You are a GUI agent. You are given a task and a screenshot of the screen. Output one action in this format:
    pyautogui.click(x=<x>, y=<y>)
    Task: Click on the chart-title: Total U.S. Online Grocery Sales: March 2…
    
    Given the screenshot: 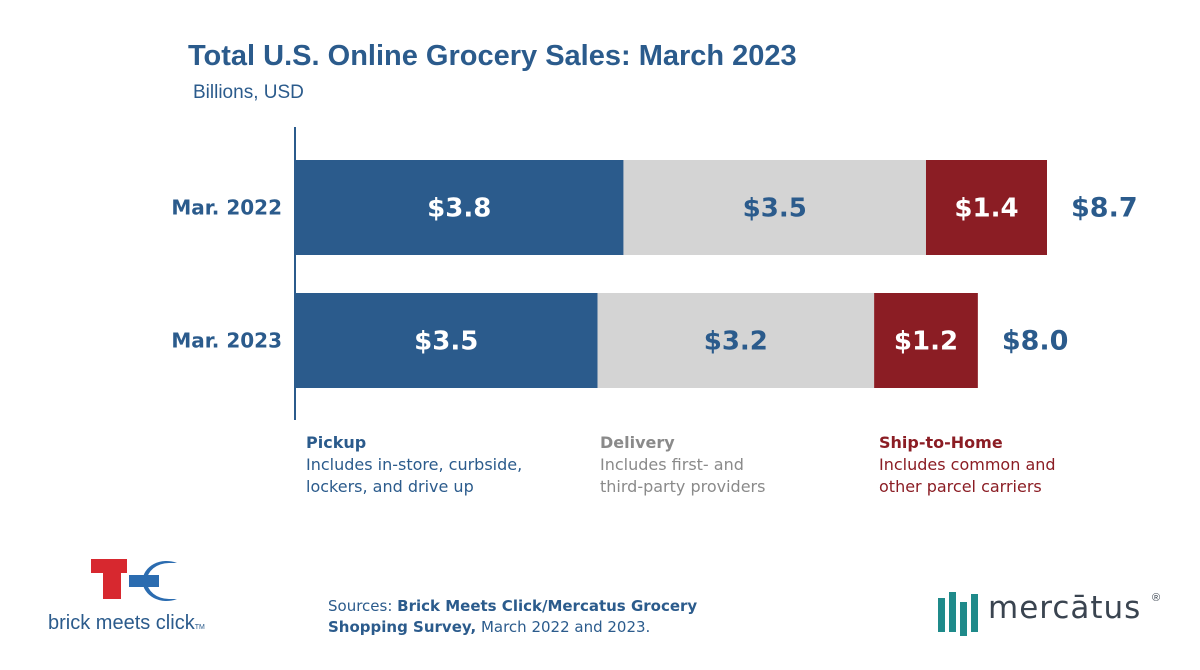 What is the action you would take?
    pyautogui.click(x=492, y=56)
    